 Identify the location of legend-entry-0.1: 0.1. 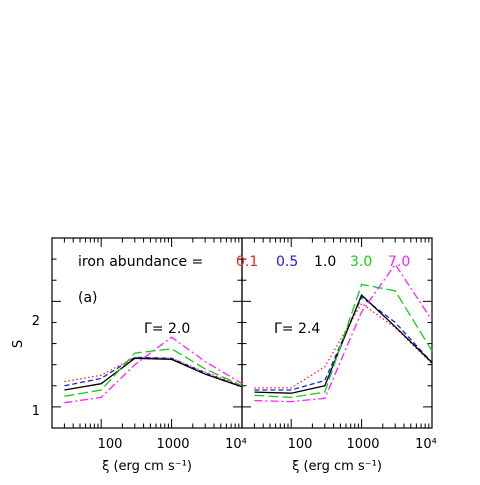
(247, 262).